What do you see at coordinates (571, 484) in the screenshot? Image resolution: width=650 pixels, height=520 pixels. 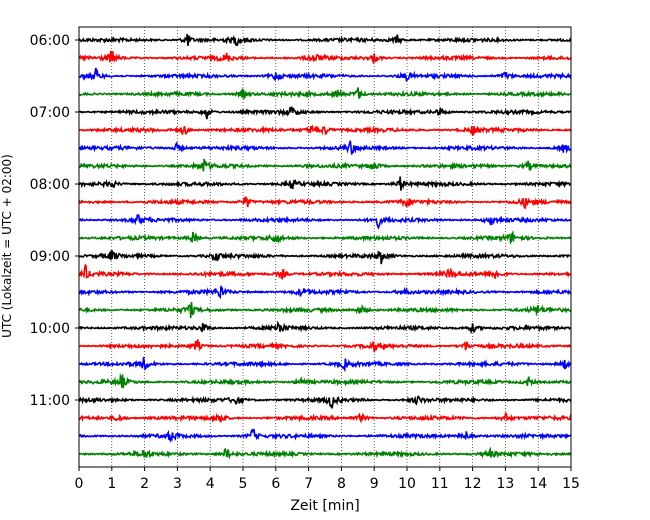 I see `x-tick-label: 15` at bounding box center [571, 484].